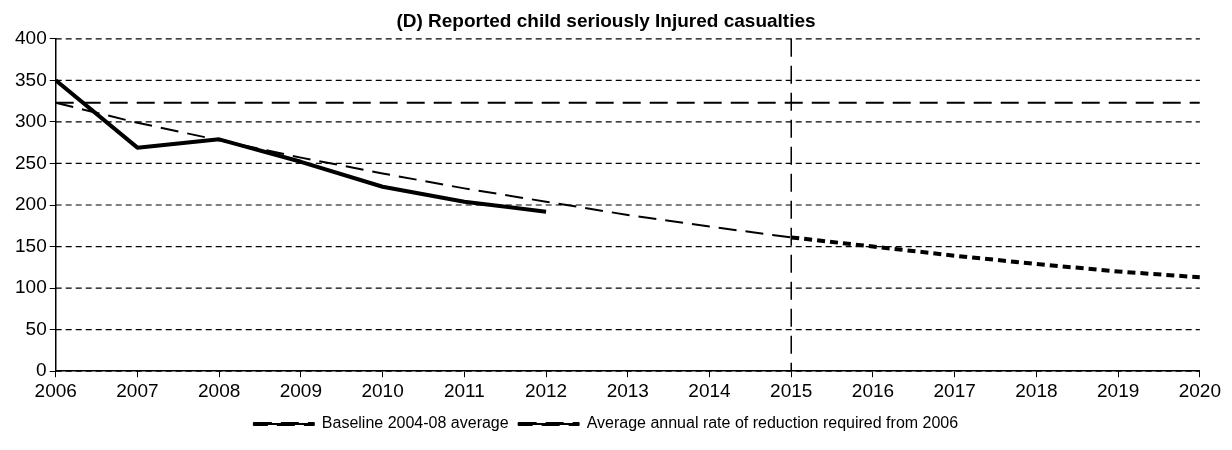 This screenshot has height=450, width=1232. What do you see at coordinates (41, 370) in the screenshot?
I see `y-tick-label: 0` at bounding box center [41, 370].